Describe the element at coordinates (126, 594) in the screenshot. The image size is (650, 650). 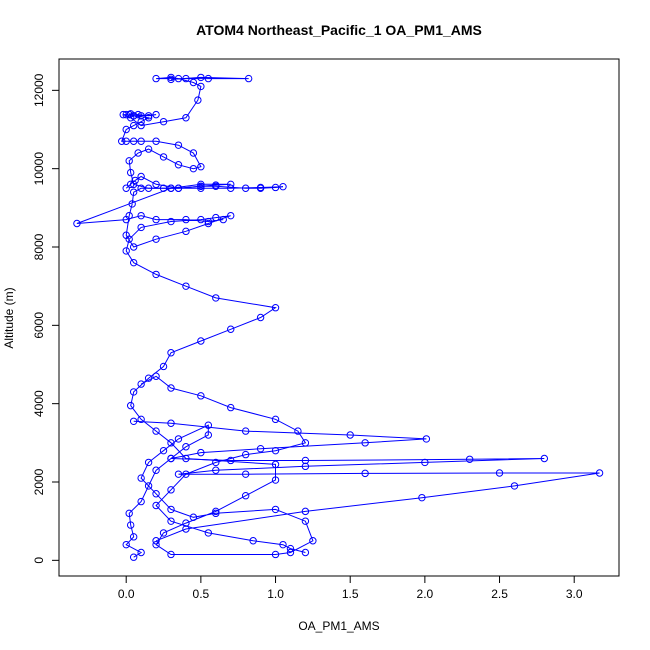
I see `x-tick-label: 0.0` at that location.